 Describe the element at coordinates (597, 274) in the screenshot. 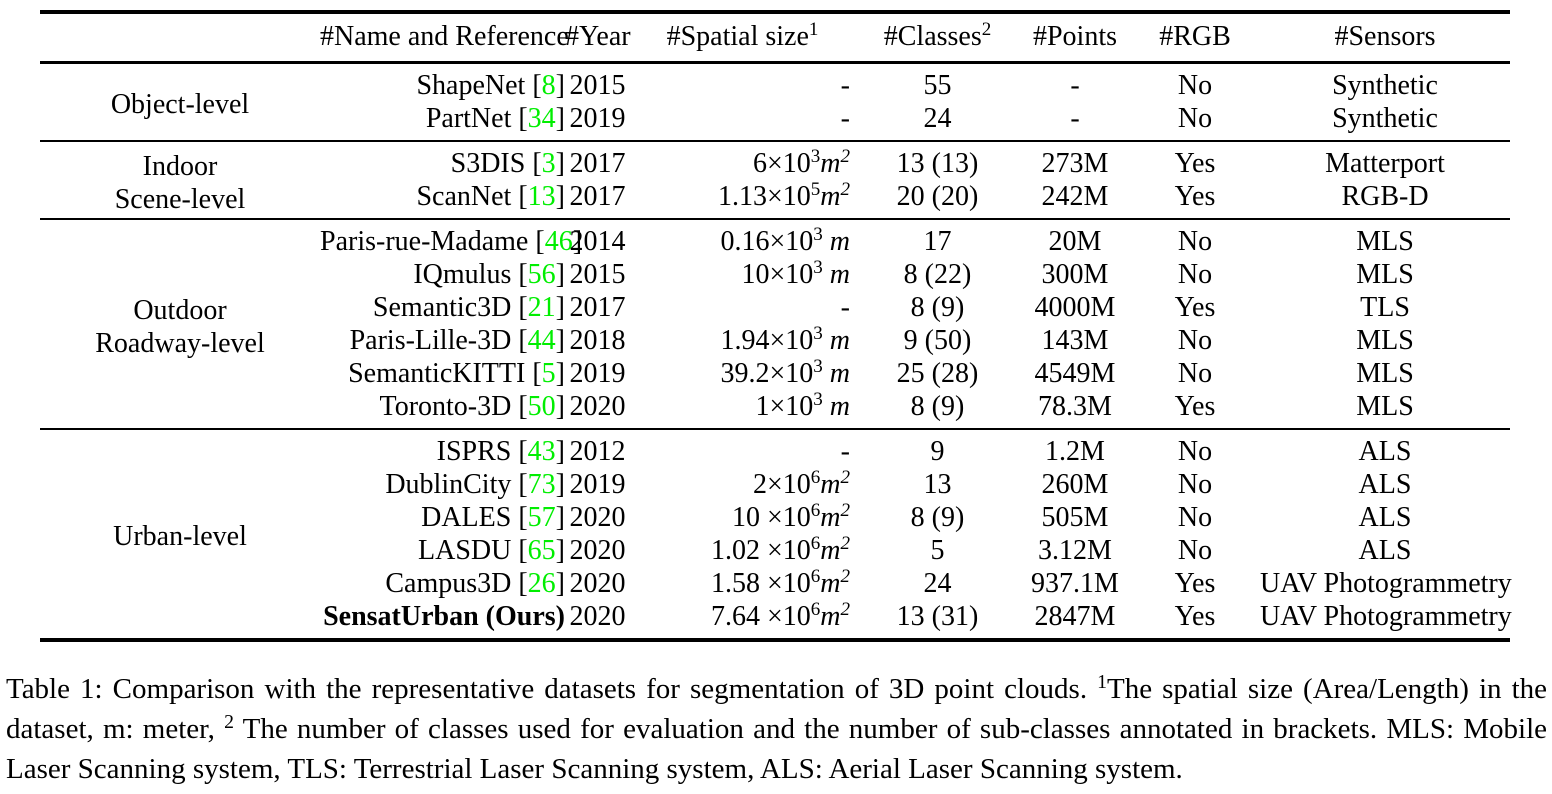

I see `year-cell: 2015` at that location.